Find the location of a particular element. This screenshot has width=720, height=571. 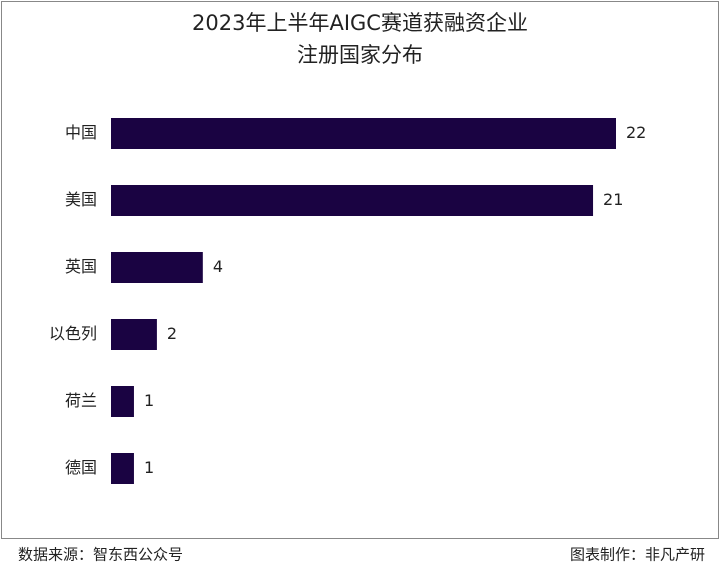

credit-note: 图表制作：非凡产研 is located at coordinates (637, 555).